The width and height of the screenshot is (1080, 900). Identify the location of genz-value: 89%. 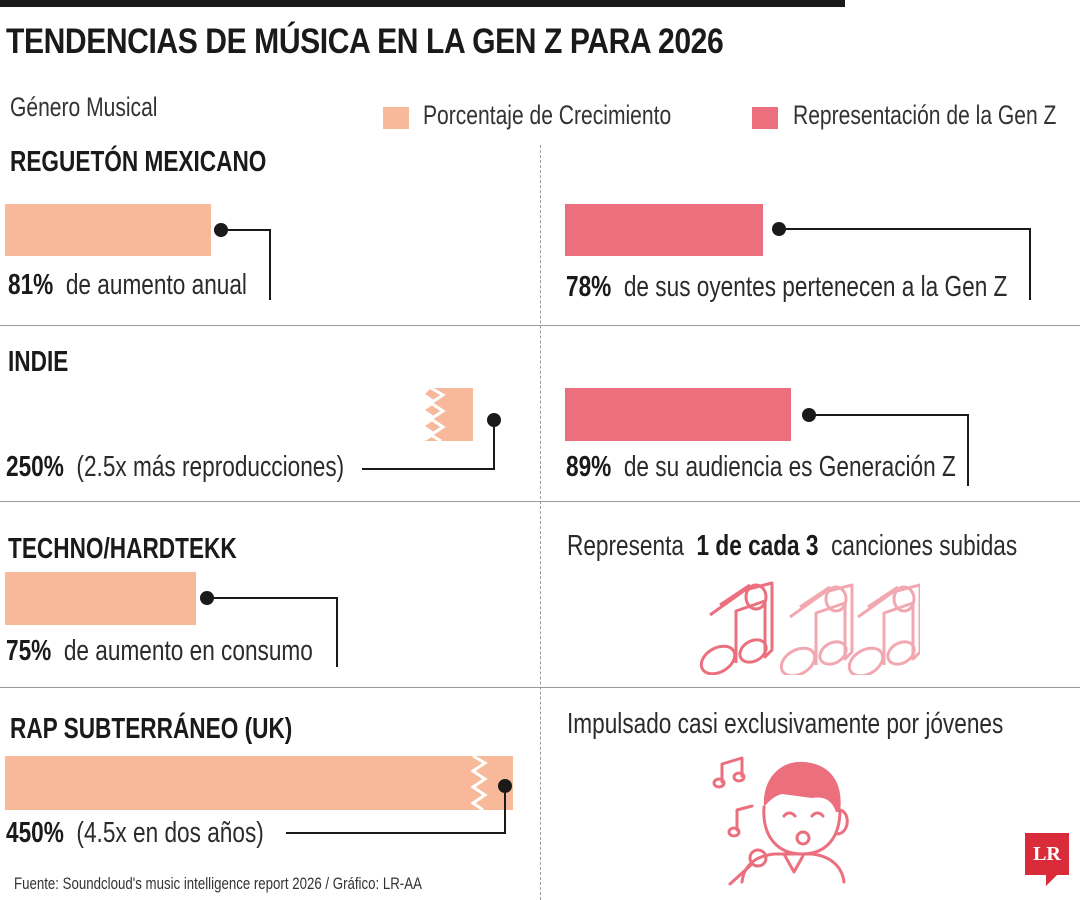
(589, 467).